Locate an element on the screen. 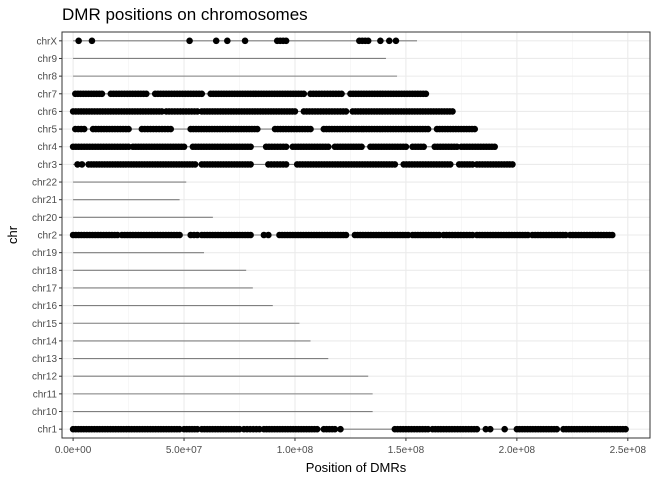 This screenshot has height=480, width=672. x-tick-label: 2.0e+08 is located at coordinates (517, 450).